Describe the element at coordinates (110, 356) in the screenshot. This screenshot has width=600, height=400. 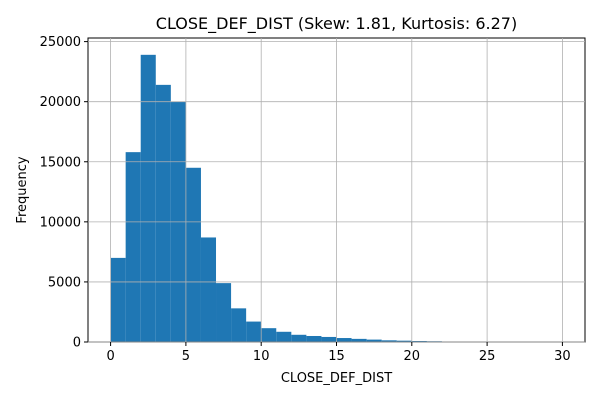
I see `x-tick-label: 0` at that location.